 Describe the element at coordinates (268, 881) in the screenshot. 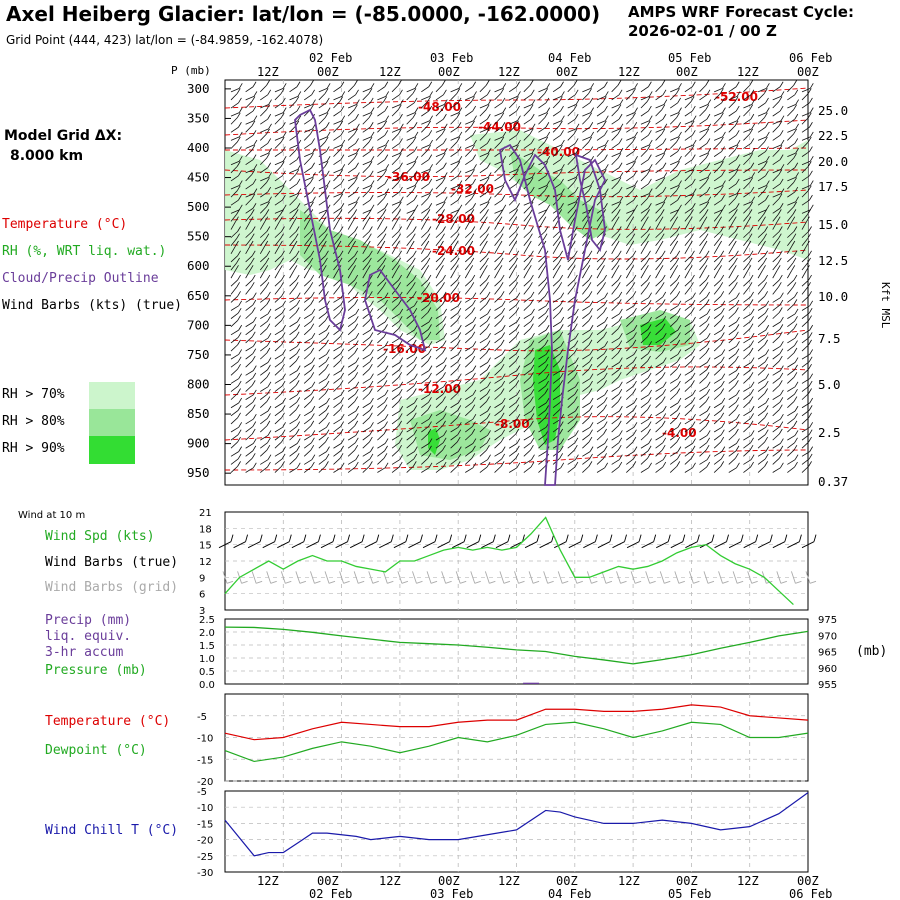

I see `bottom-hour-label: 12Z` at that location.